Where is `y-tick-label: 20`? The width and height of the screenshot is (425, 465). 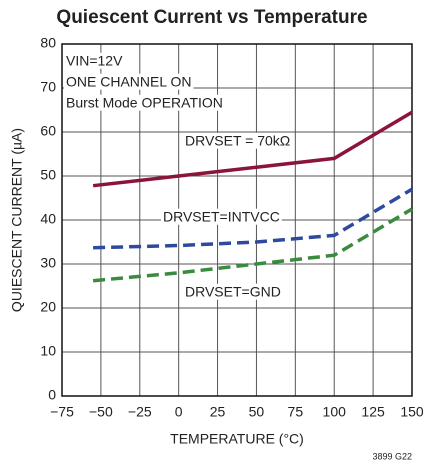
y-tick-label: 20 is located at coordinates (48, 307).